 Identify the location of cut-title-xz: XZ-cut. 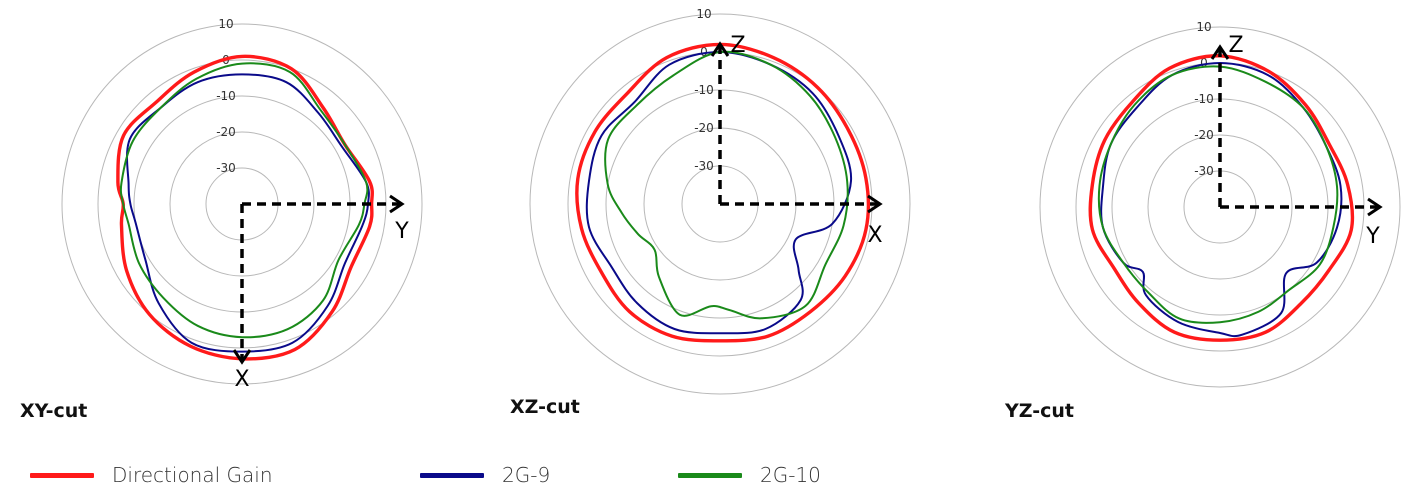
(545, 407).